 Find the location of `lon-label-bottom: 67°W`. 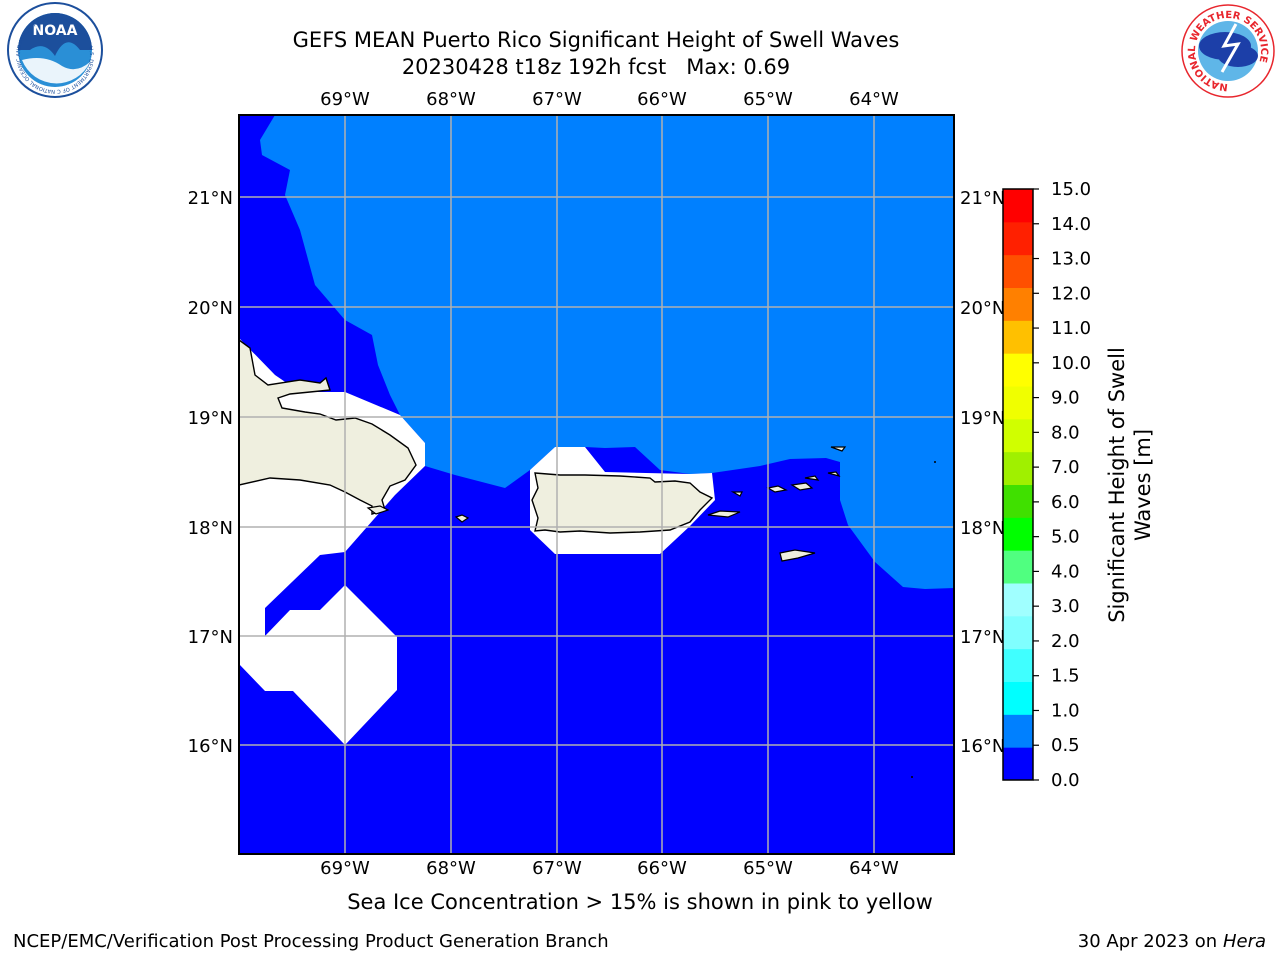

lon-label-bottom: 67°W is located at coordinates (557, 868).